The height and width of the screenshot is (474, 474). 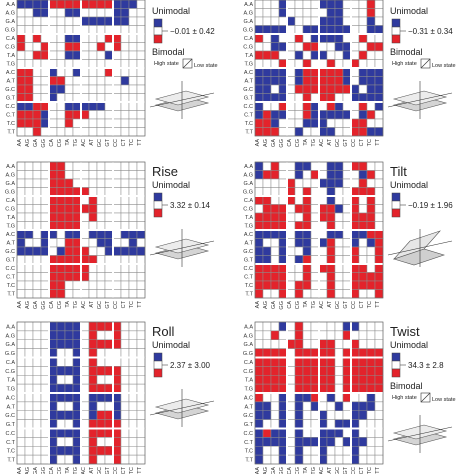 I want to click on row-label: T.T, so click(x=11, y=133).